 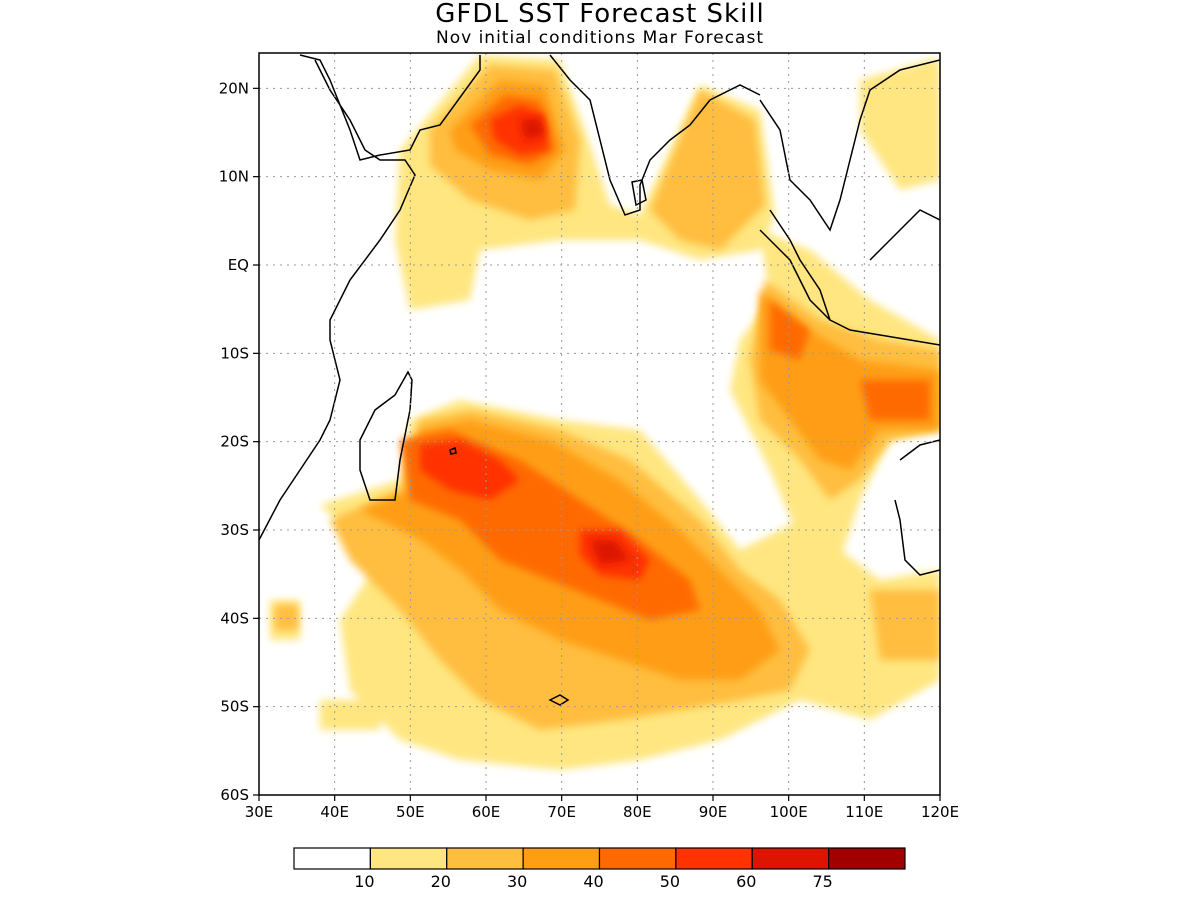 I want to click on lon-tick-label: 60E, so click(x=486, y=812).